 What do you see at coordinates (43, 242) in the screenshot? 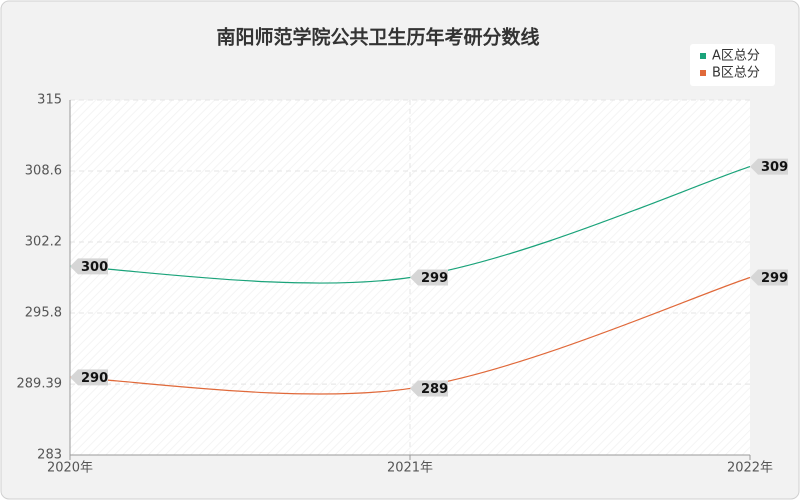
I see `y-tick-label: 302.2` at bounding box center [43, 242].